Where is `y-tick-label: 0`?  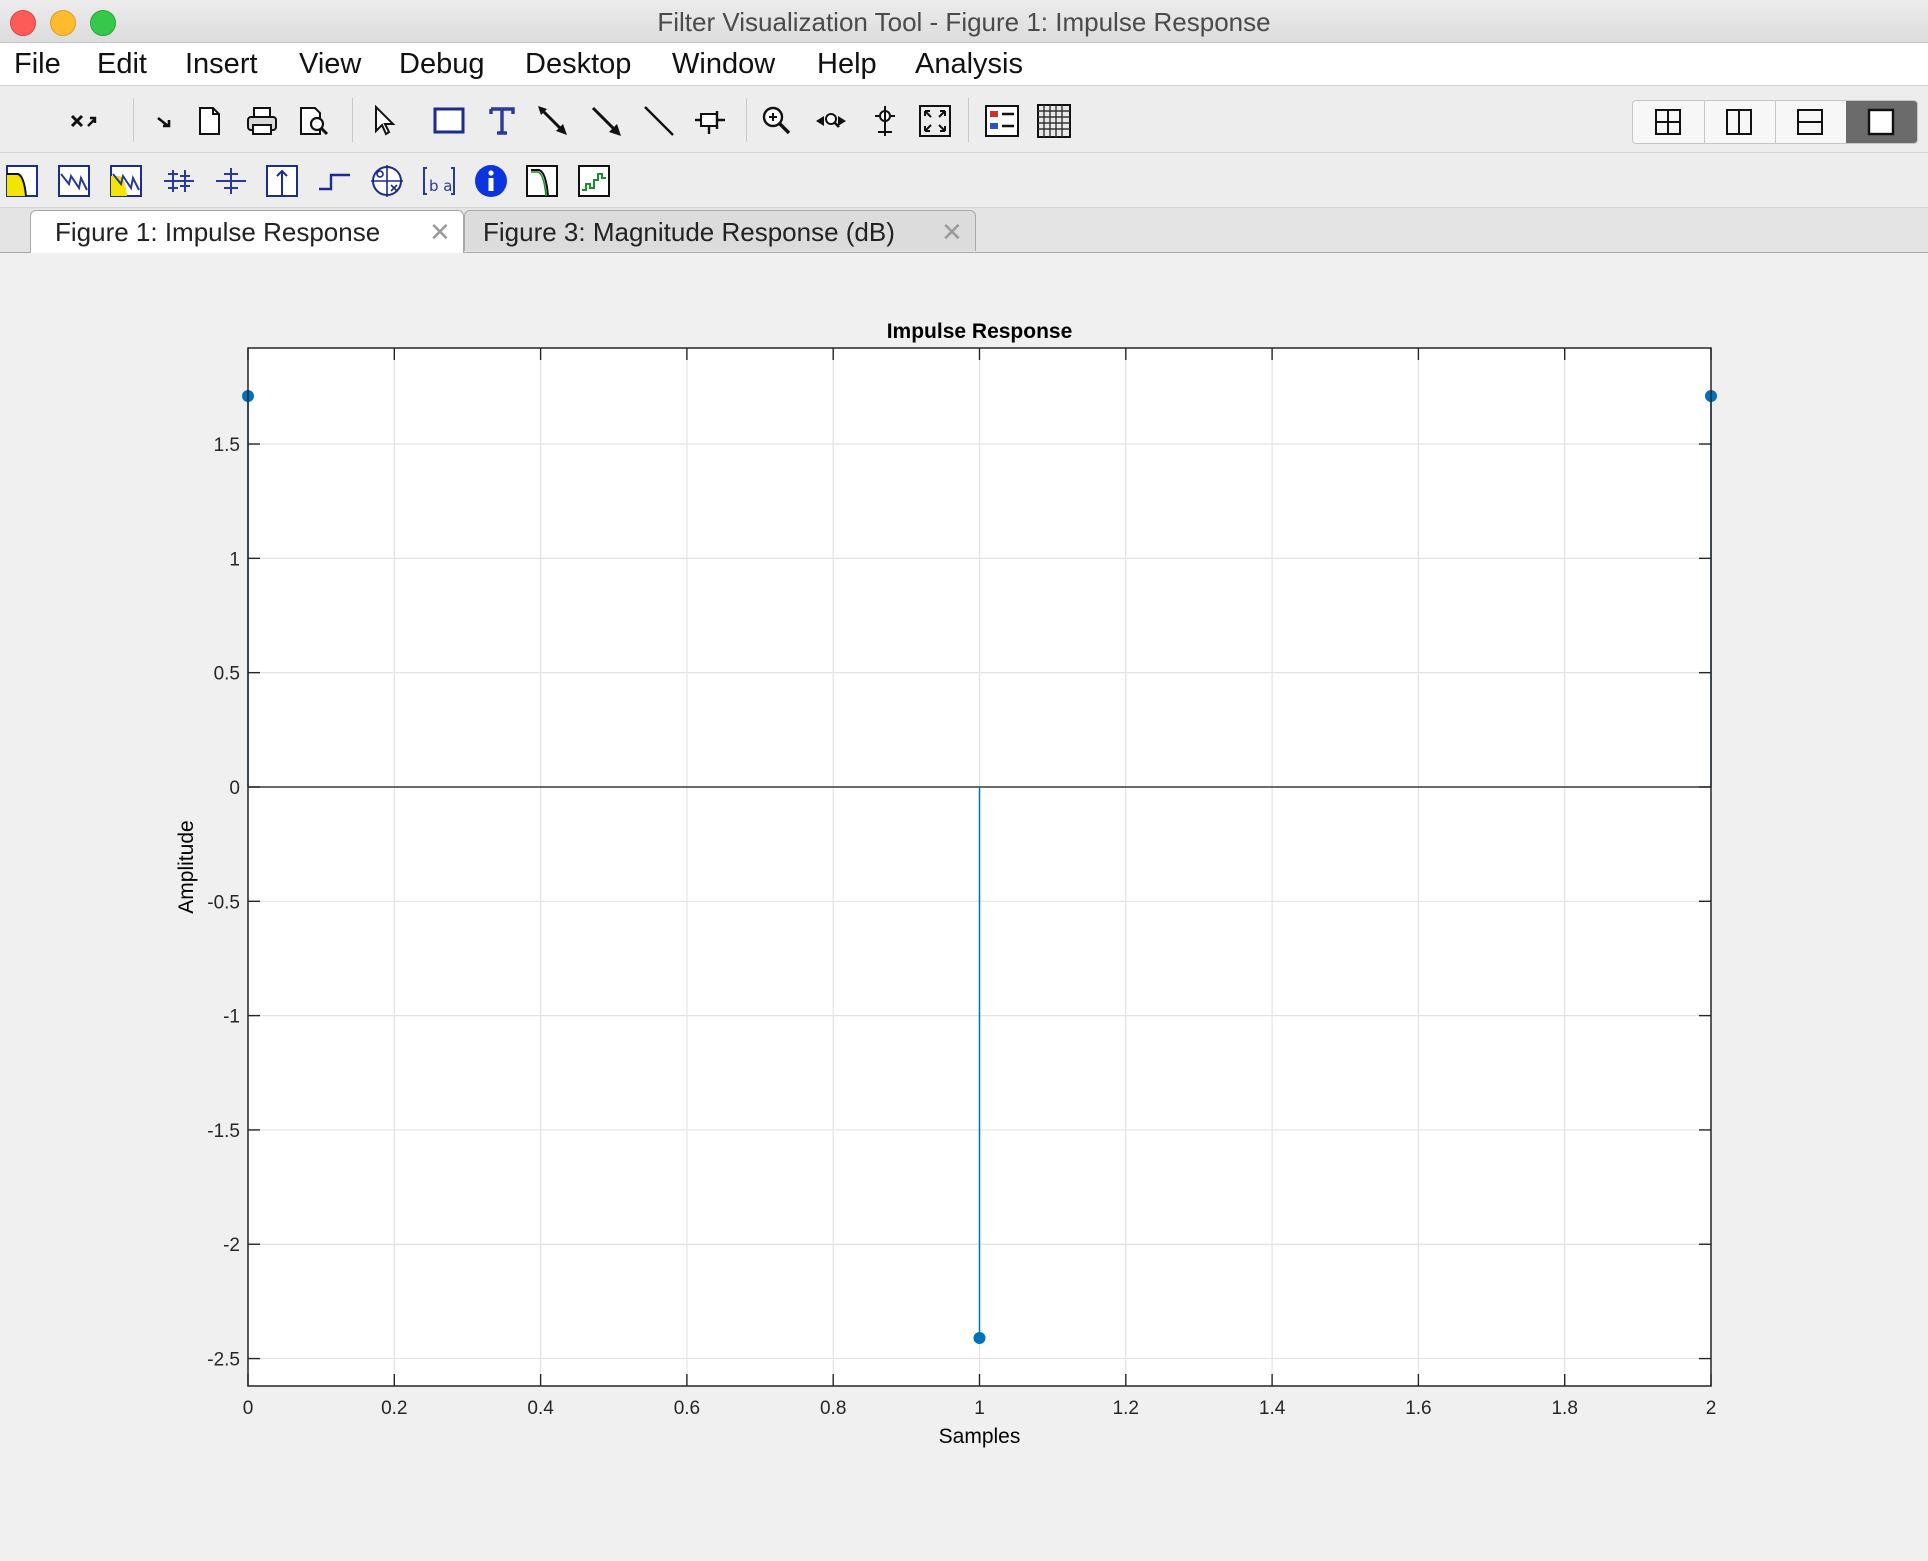
y-tick-label: 0 is located at coordinates (234, 788).